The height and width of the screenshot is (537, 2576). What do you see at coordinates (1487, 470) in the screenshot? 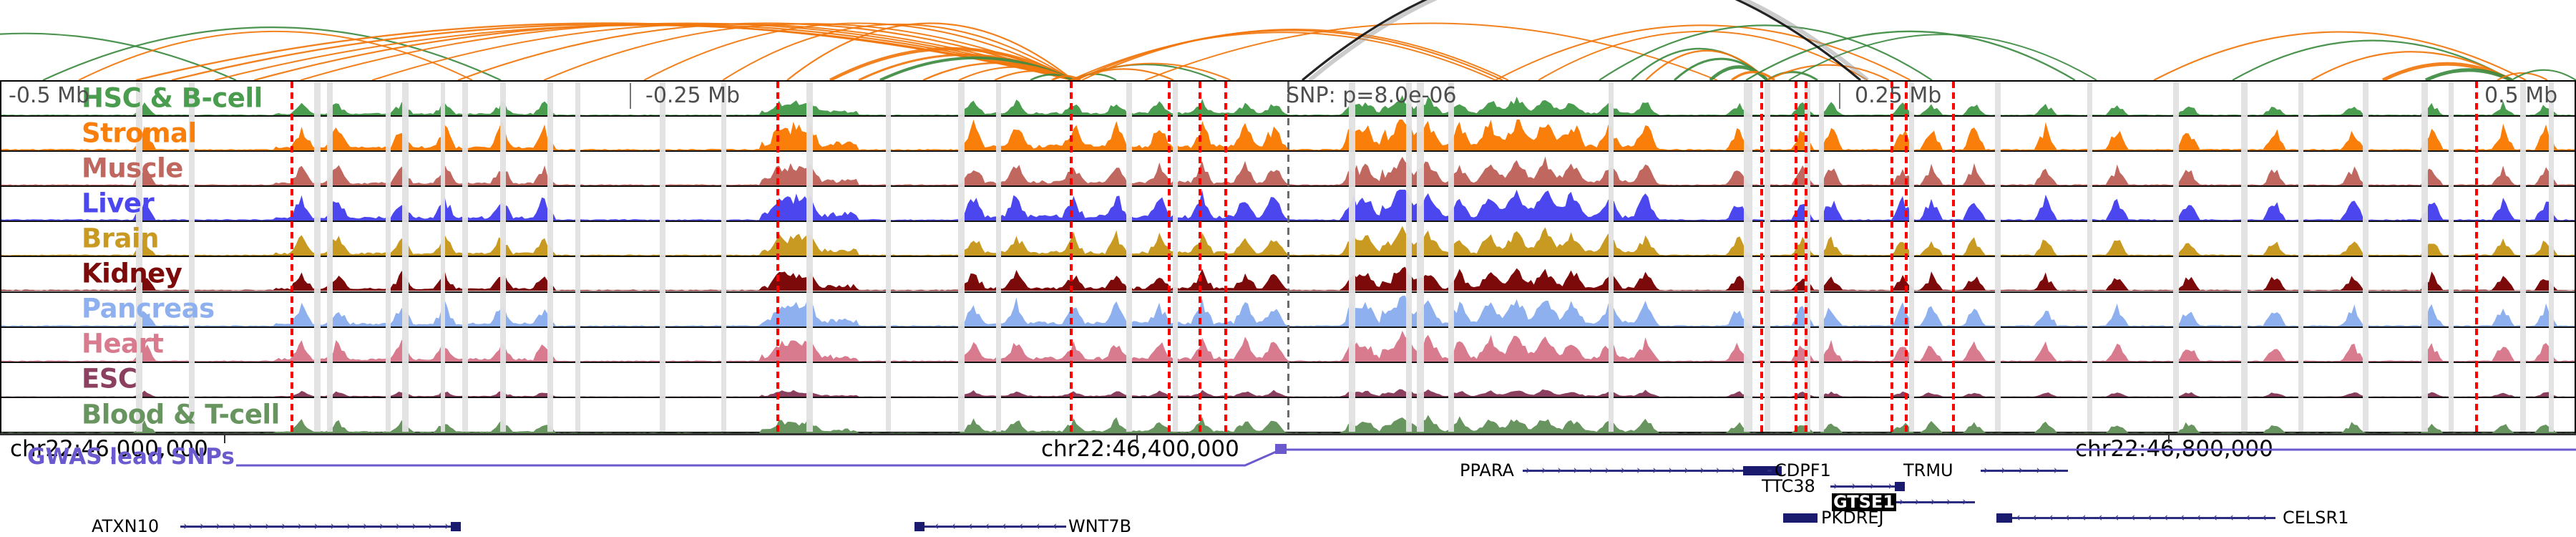
I see `gene-label-ppara: PPARA` at bounding box center [1487, 470].